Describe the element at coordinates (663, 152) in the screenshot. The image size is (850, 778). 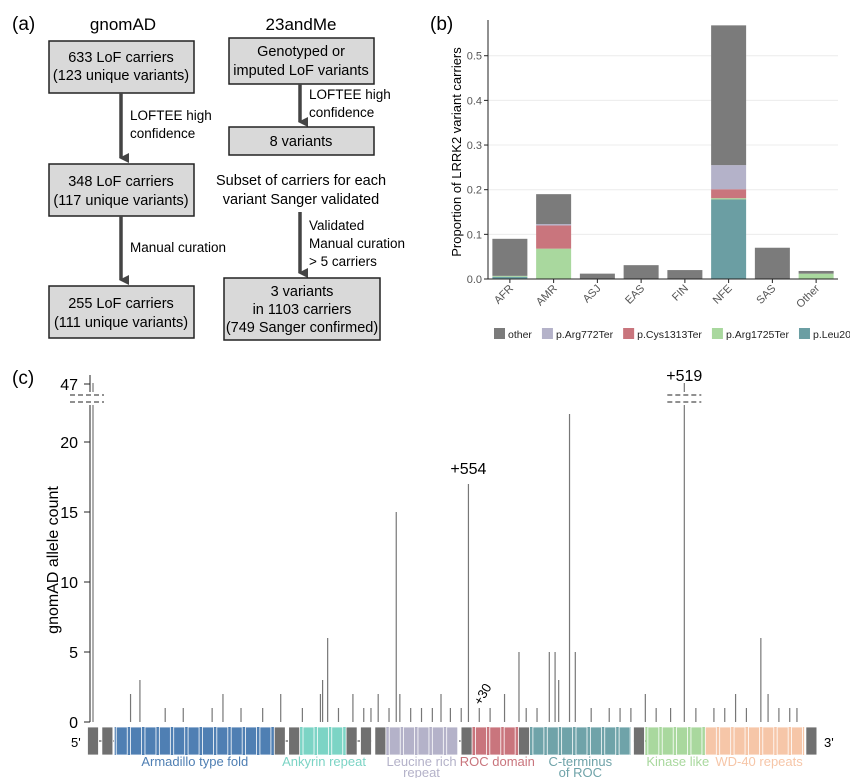
I see `panel-b-bars` at that location.